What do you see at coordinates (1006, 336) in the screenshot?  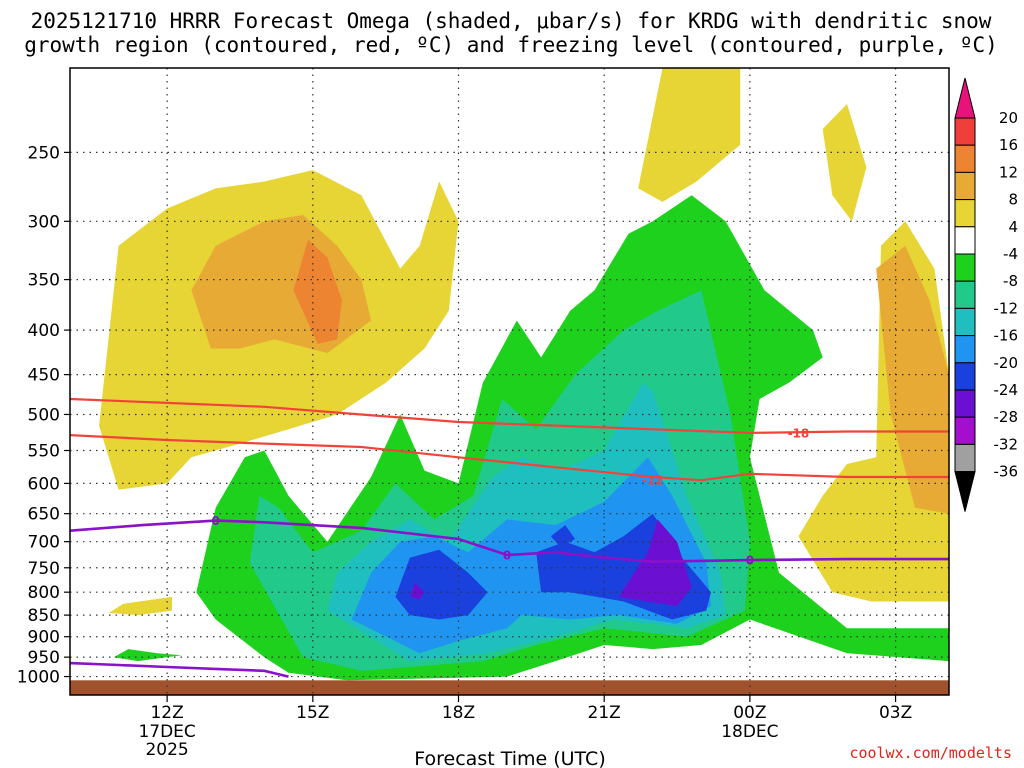 I see `colorbar-label-8: -16` at bounding box center [1006, 336].